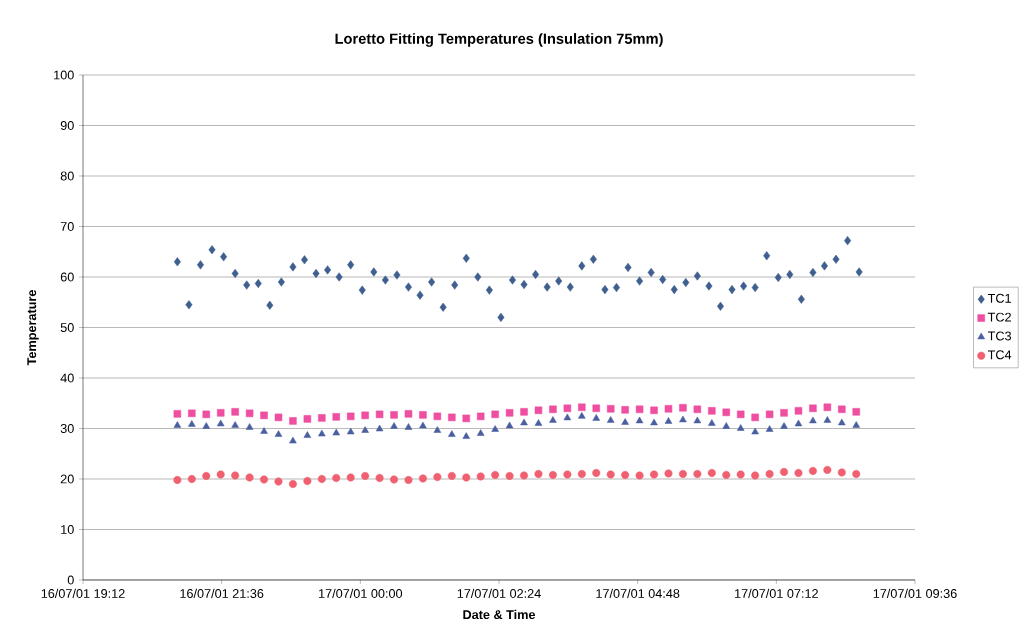 This screenshot has height=642, width=1026. Describe the element at coordinates (67, 226) in the screenshot. I see `y-tick-label: 70` at that location.